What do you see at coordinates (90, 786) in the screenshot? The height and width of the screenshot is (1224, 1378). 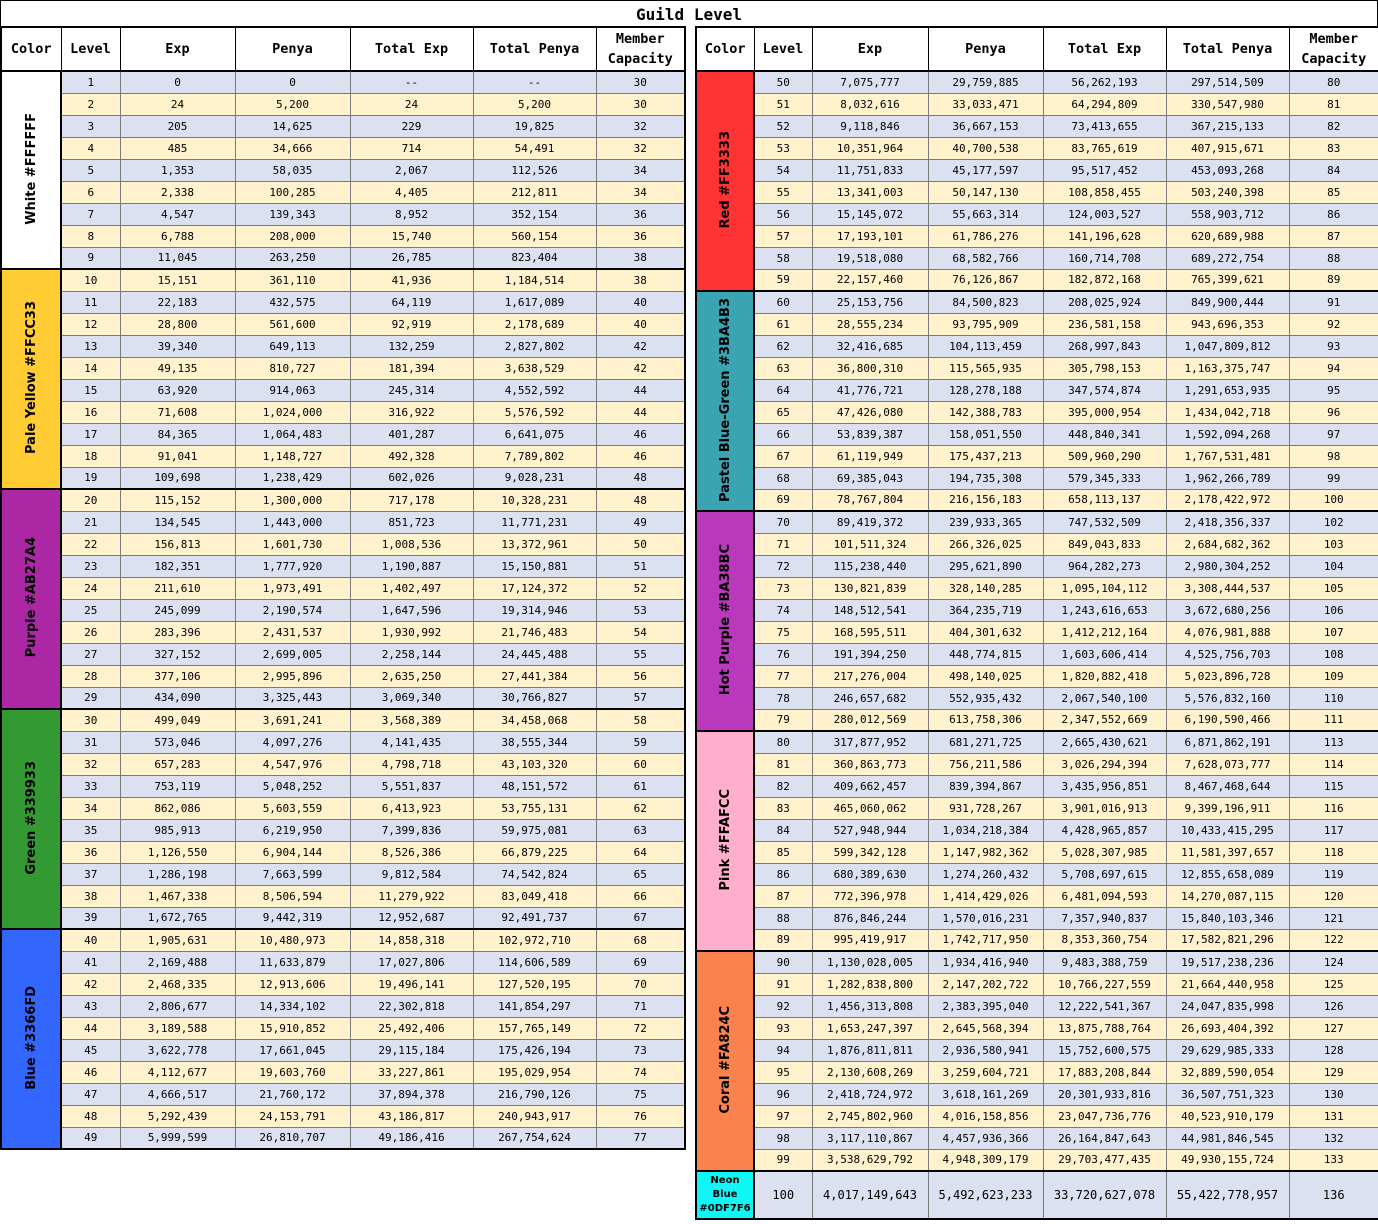 I see `level-cell: 33` at bounding box center [90, 786].